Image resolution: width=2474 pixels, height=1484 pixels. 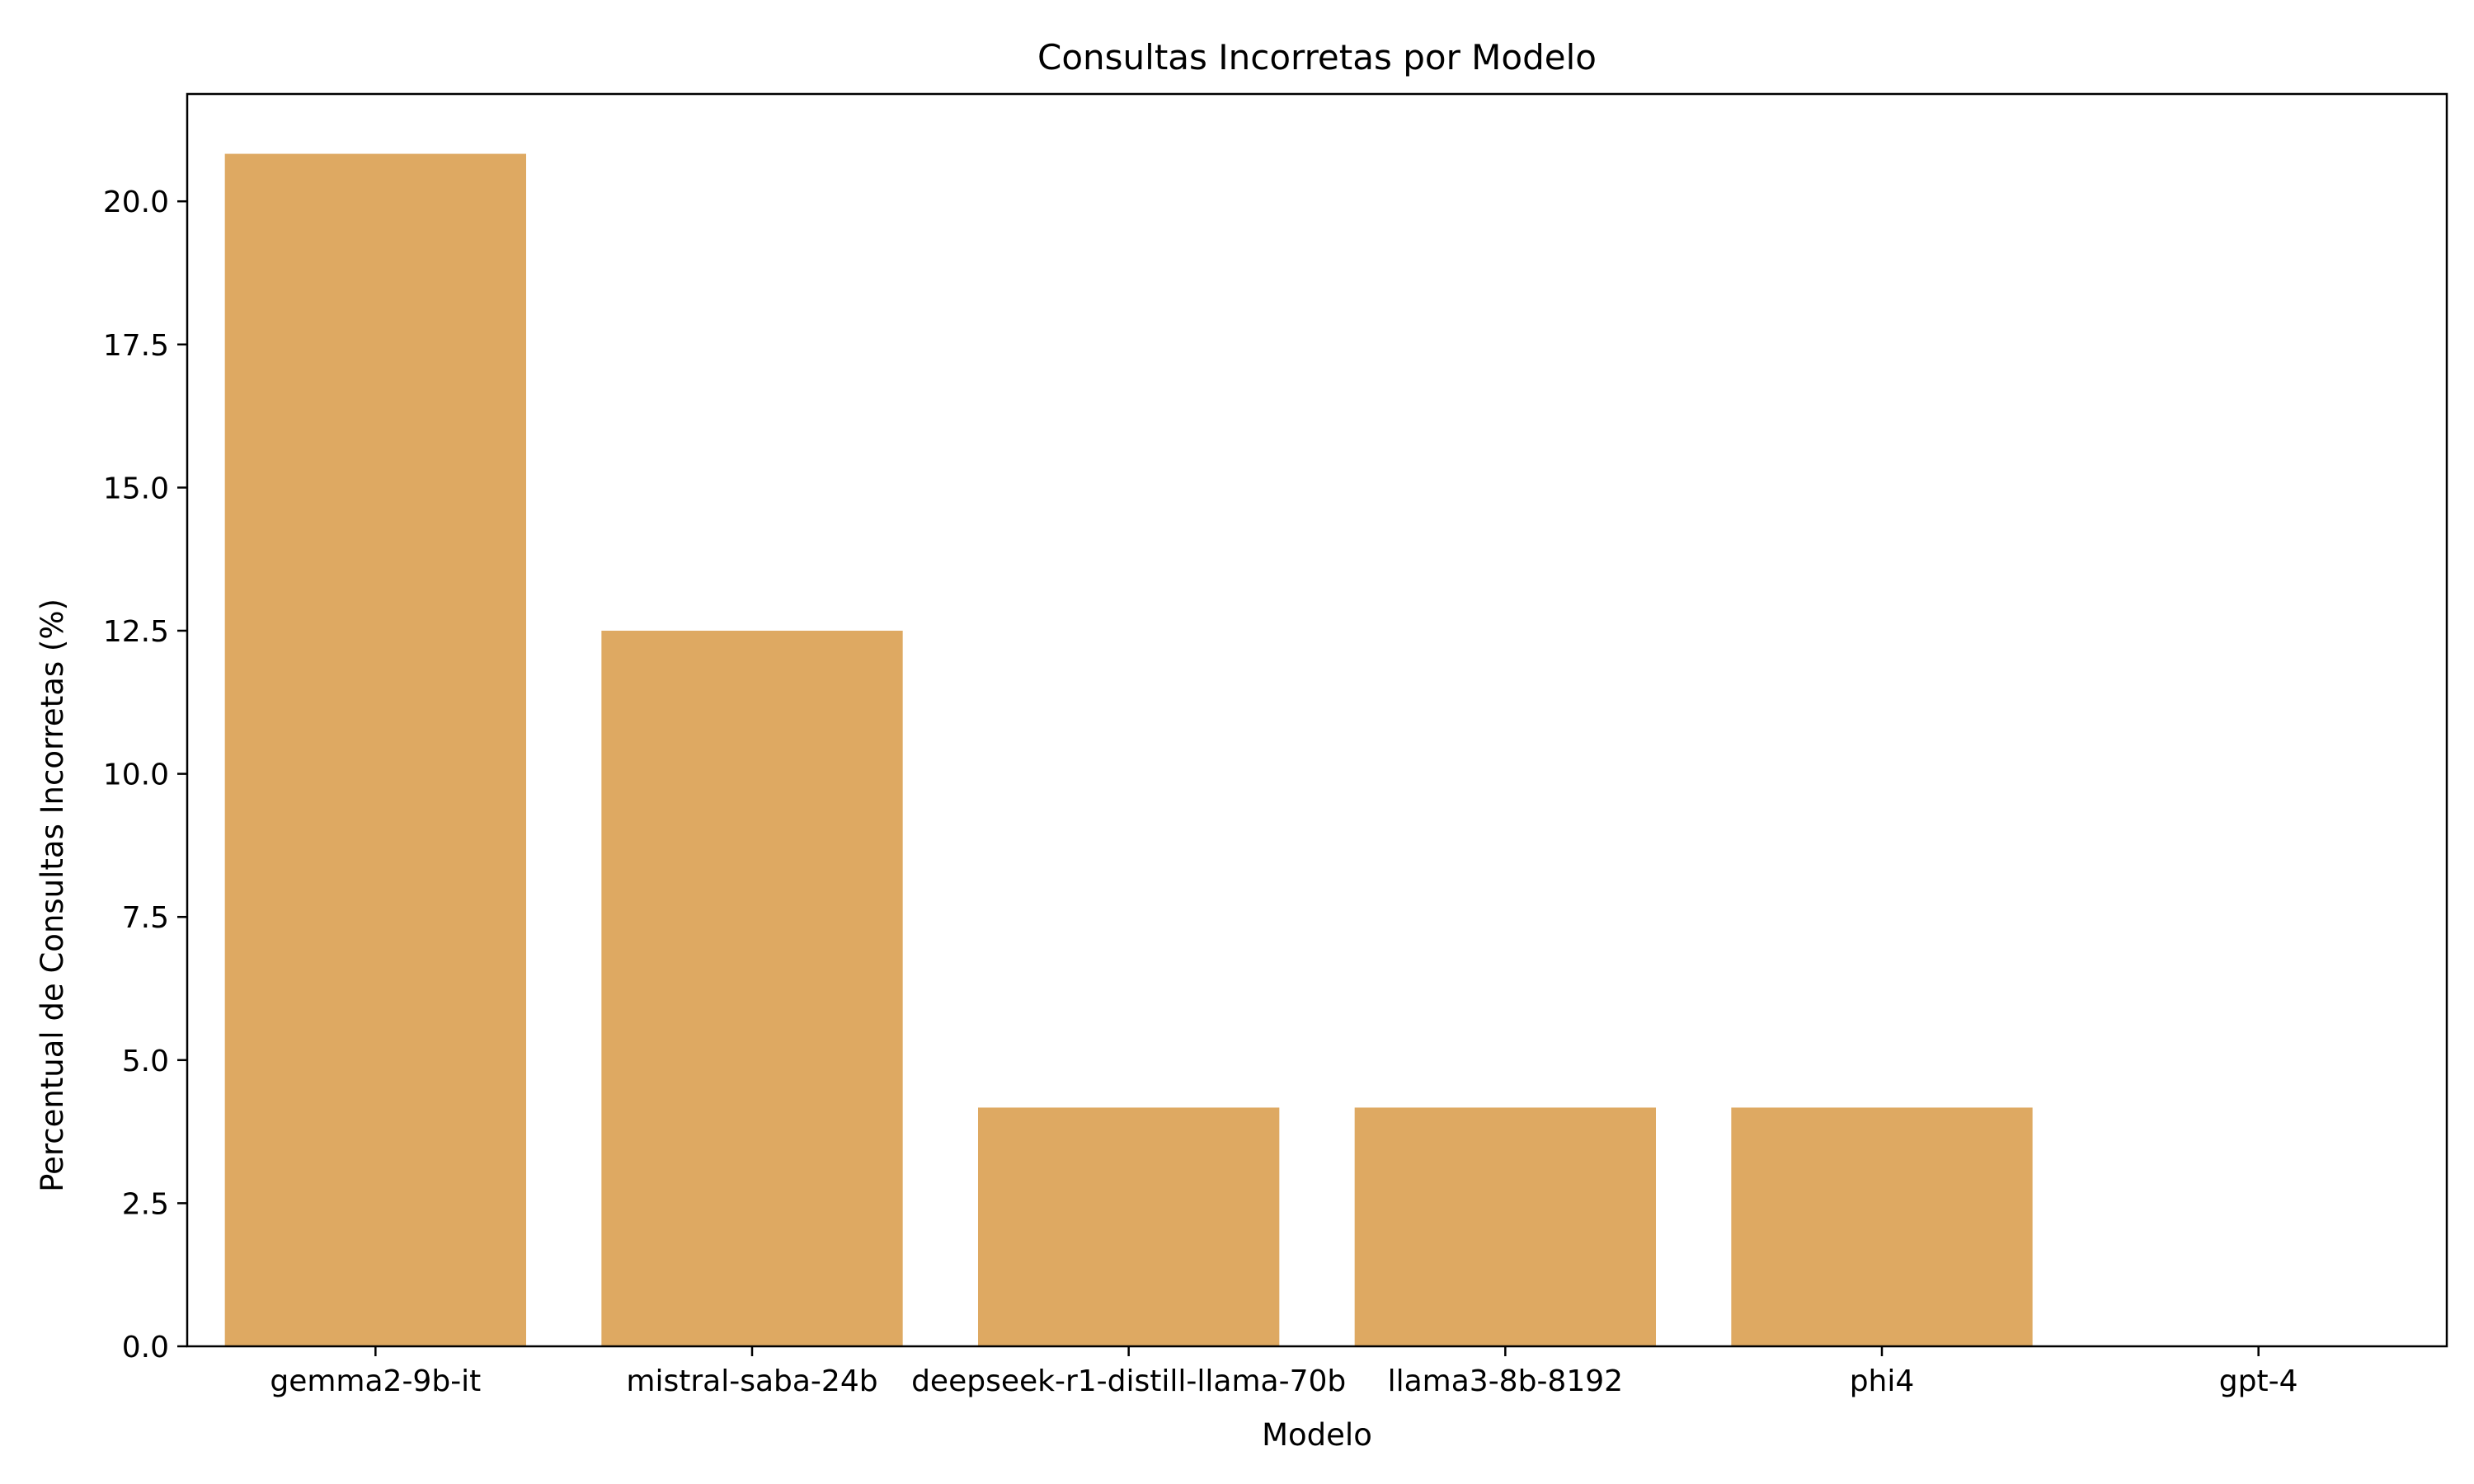 I want to click on y-axis-label: Percentual de Consultas Incorretas (%), so click(x=52, y=896).